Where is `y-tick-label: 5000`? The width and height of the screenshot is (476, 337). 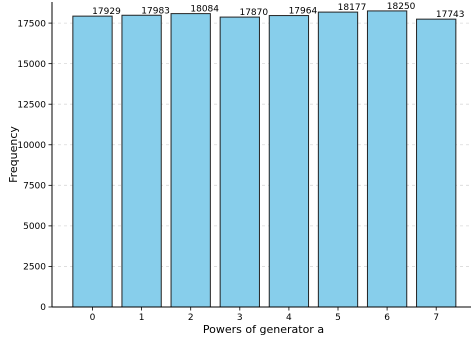
y-tick-label: 5000 is located at coordinates (34, 227).